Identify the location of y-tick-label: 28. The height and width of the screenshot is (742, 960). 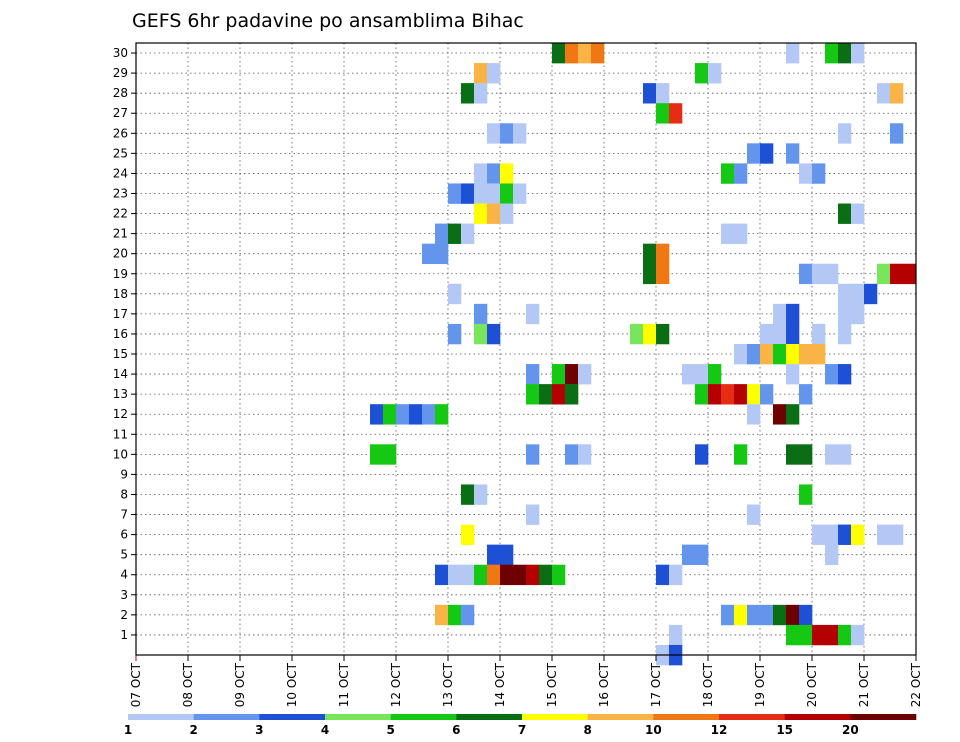
(120, 93).